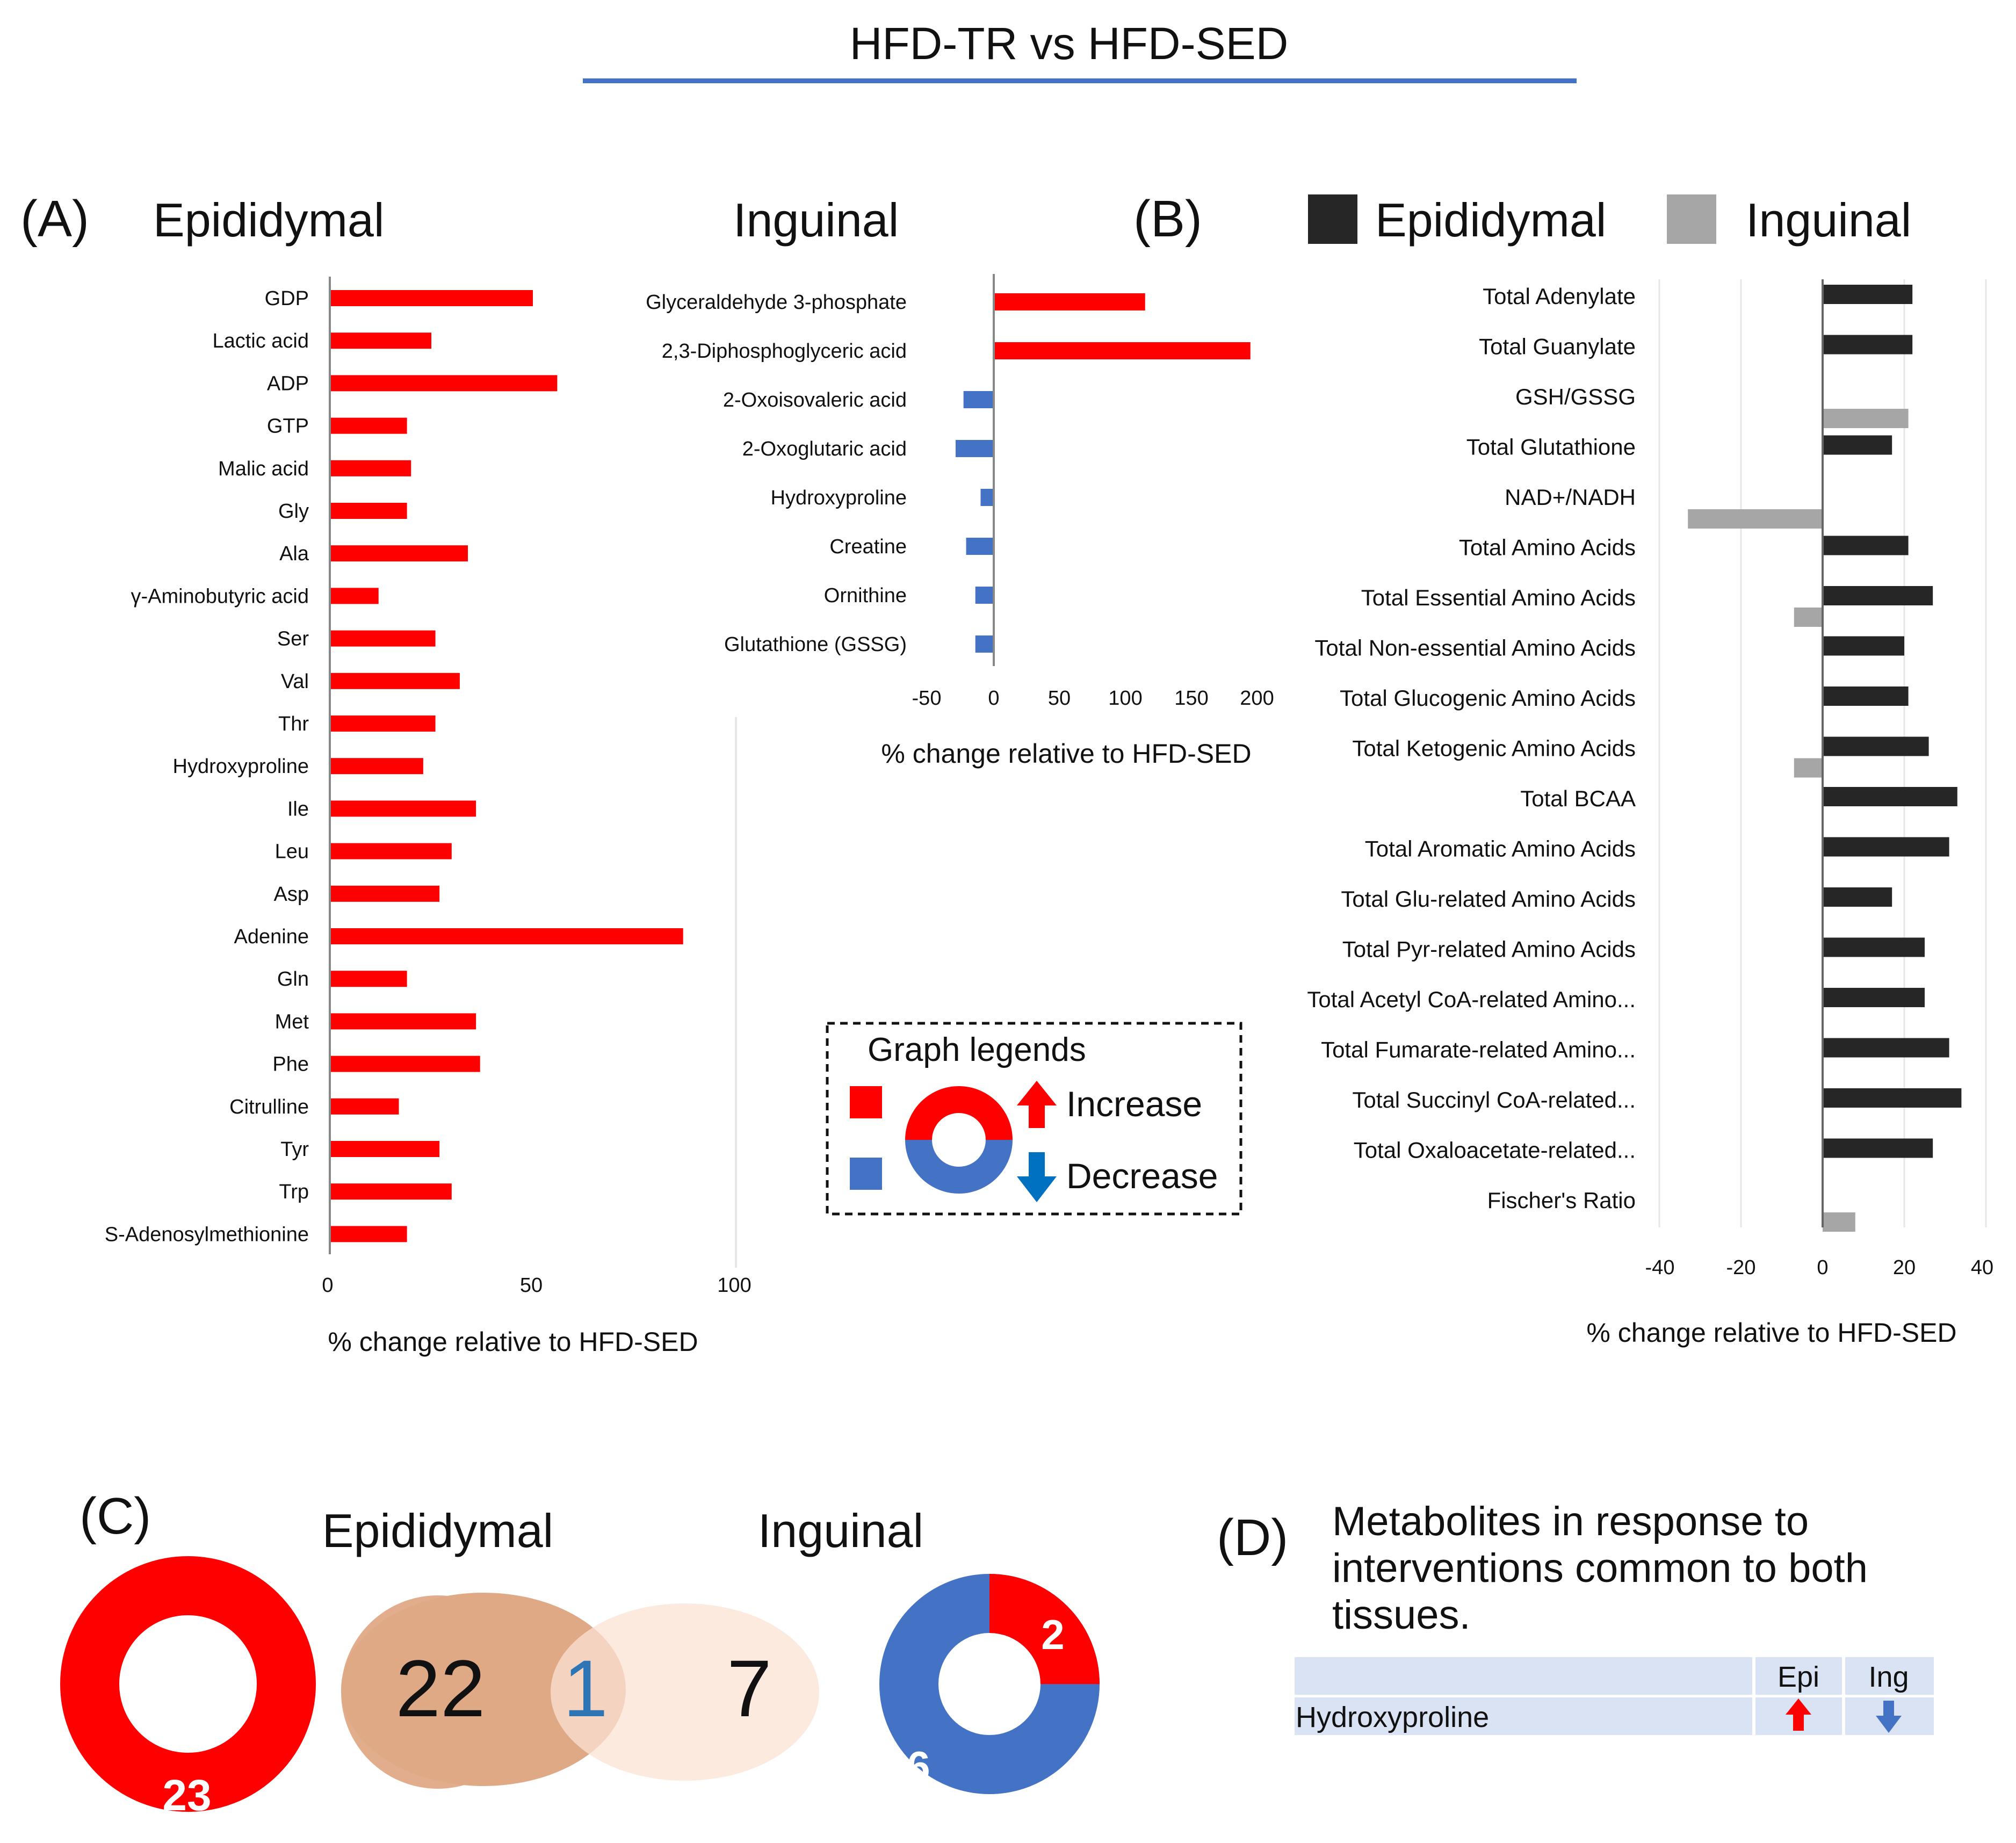  What do you see at coordinates (840, 1530) in the screenshot?
I see `venn-inguinal-label: Inguinal` at bounding box center [840, 1530].